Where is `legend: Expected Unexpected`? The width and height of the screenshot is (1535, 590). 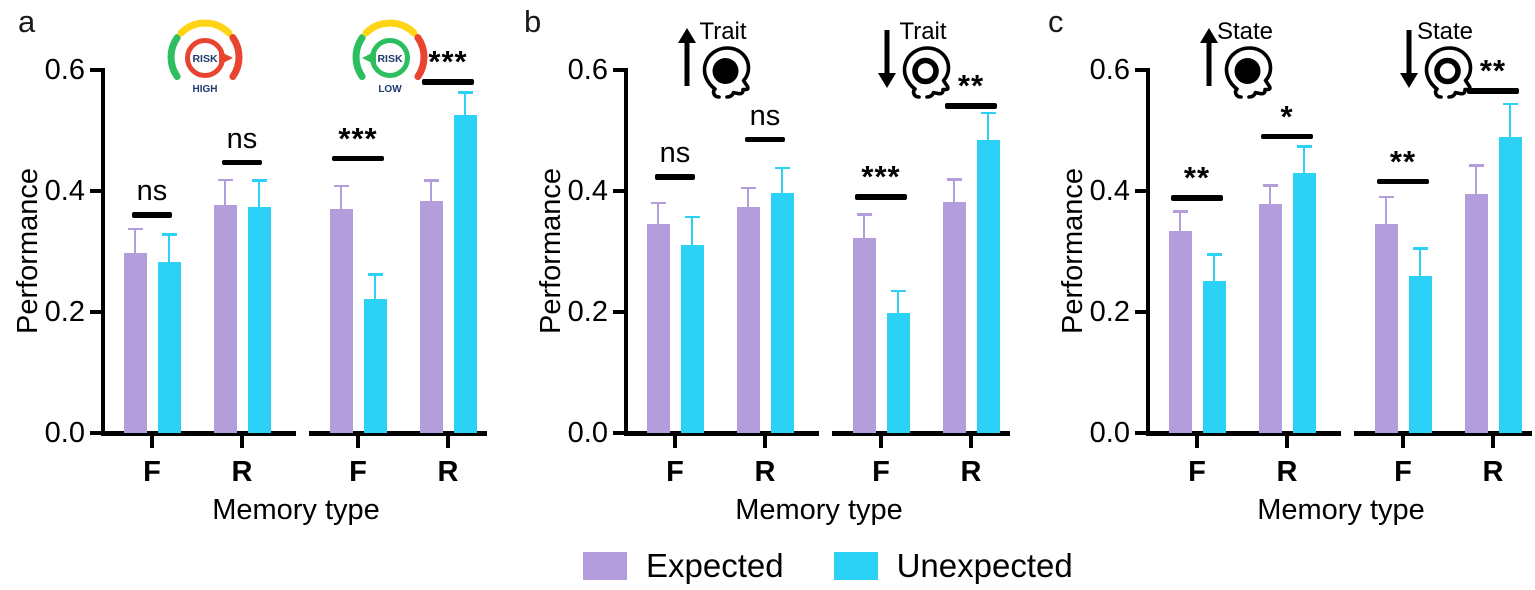
legend: Expected Unexpected is located at coordinates (828, 565).